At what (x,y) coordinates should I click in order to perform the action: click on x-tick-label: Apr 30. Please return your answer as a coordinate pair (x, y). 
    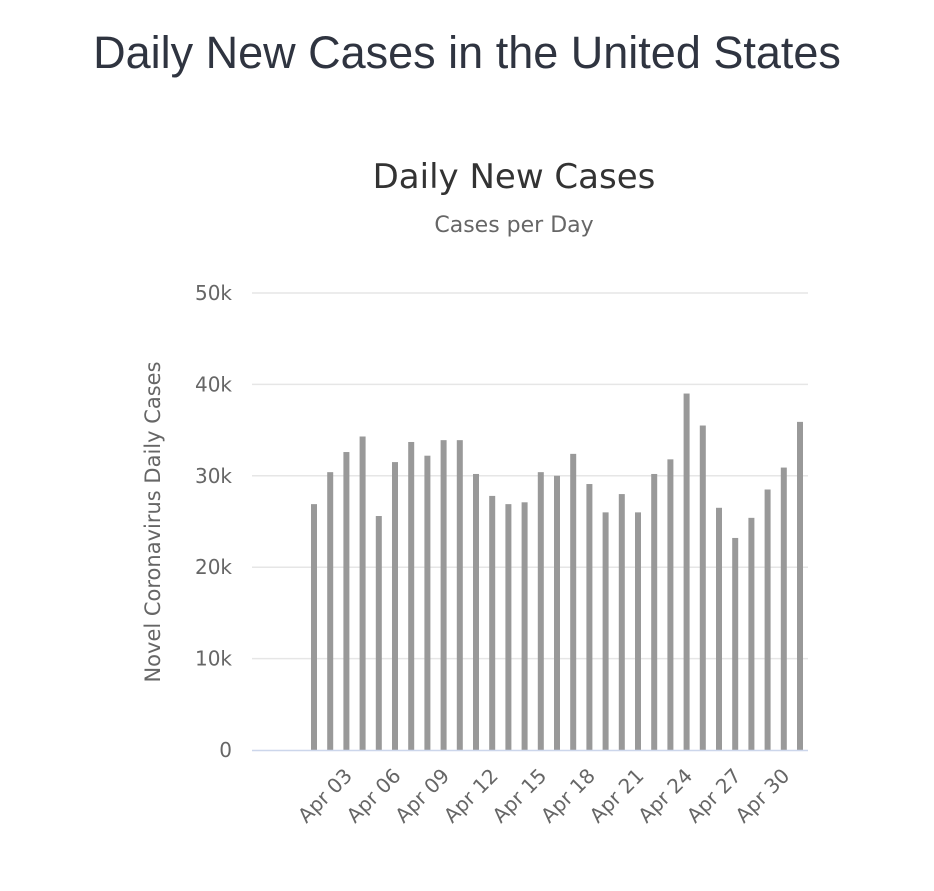
    Looking at the image, I should click on (762, 796).